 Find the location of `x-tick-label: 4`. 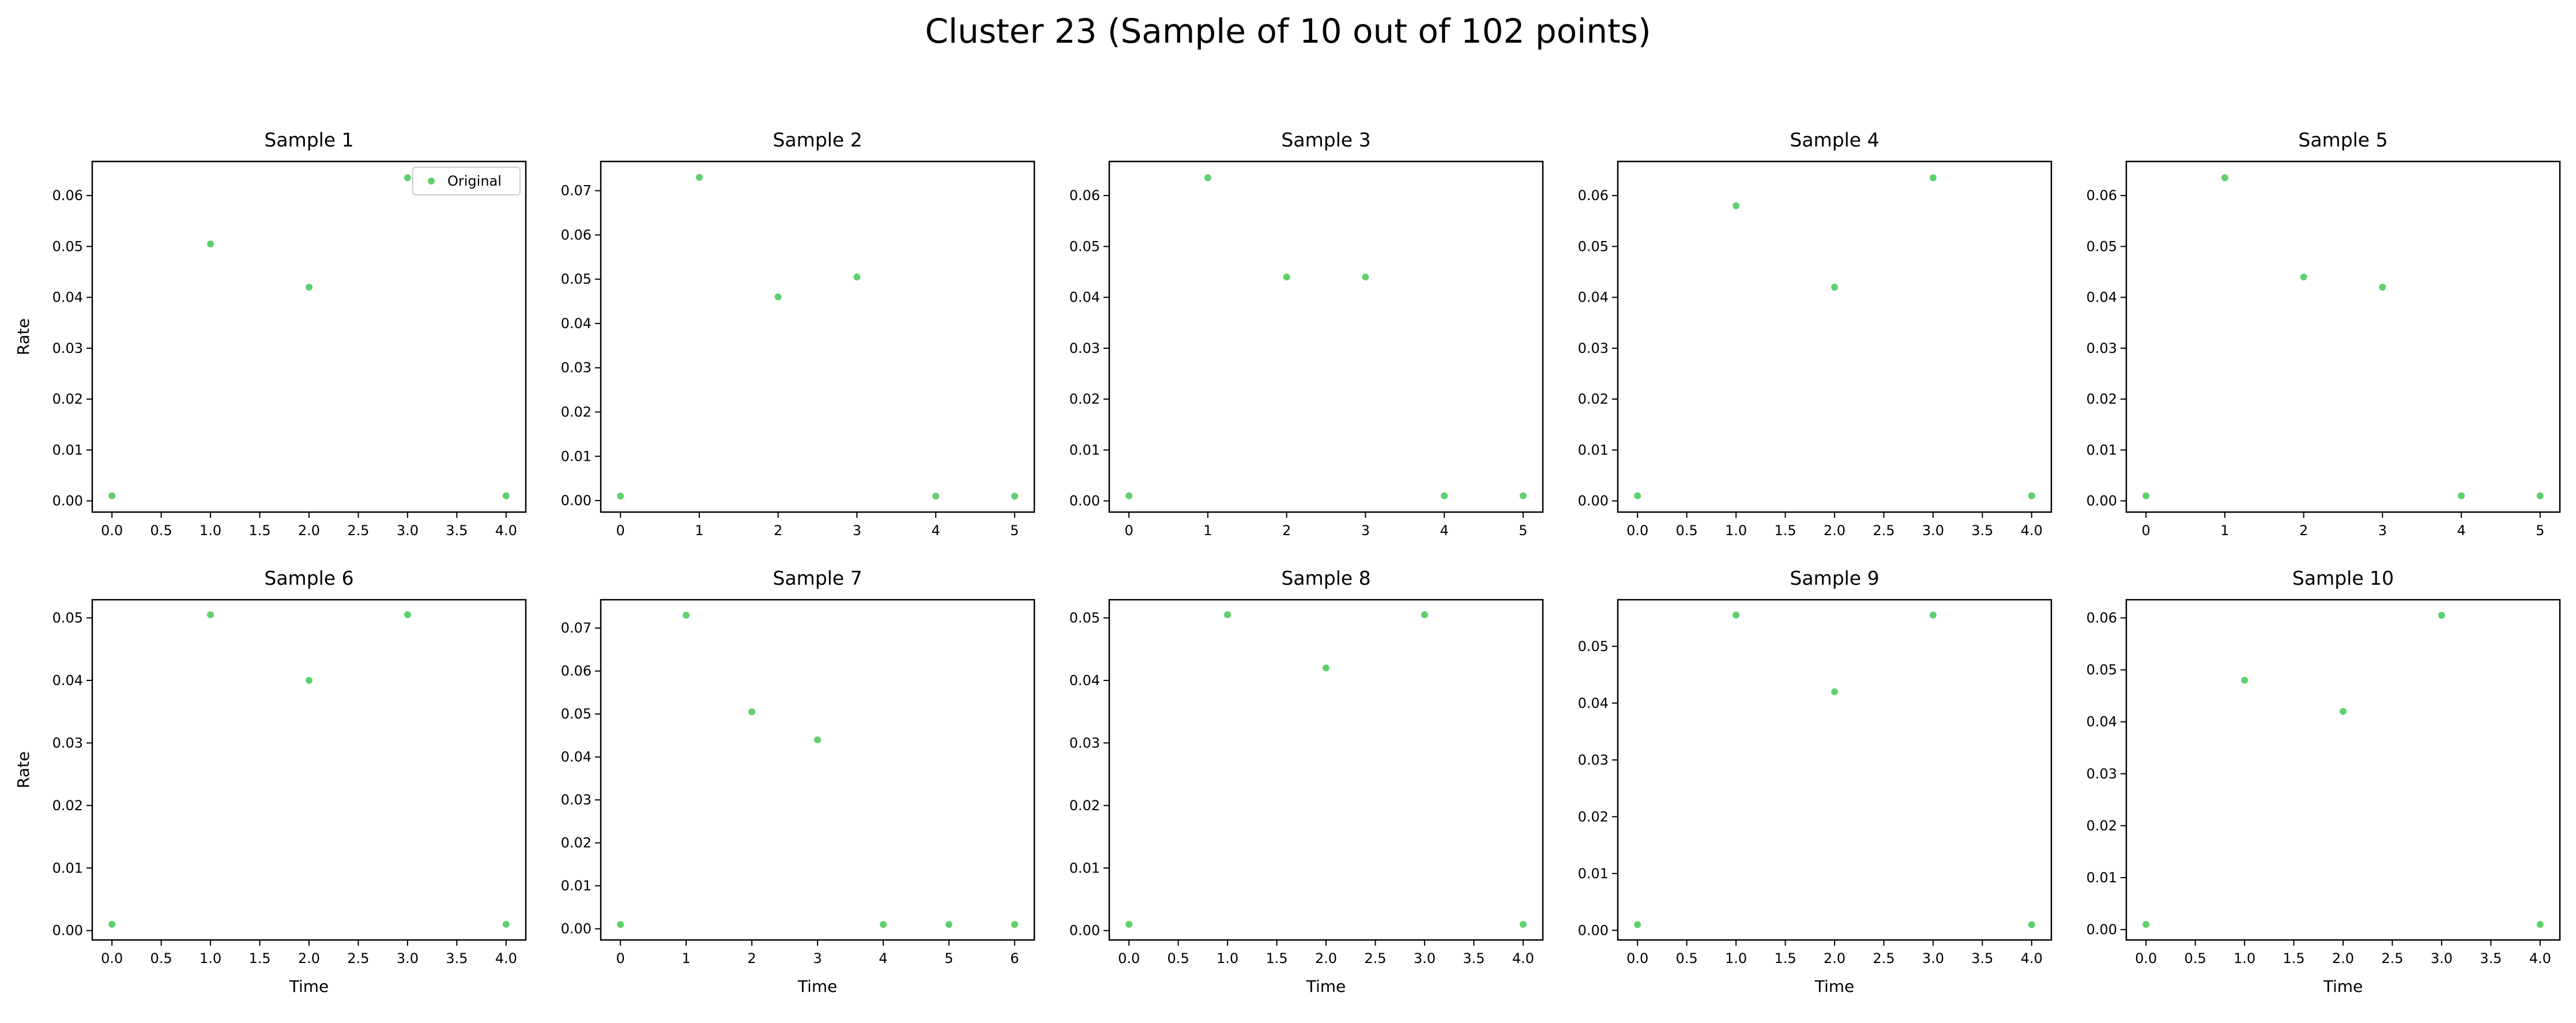

x-tick-label: 4 is located at coordinates (935, 531).